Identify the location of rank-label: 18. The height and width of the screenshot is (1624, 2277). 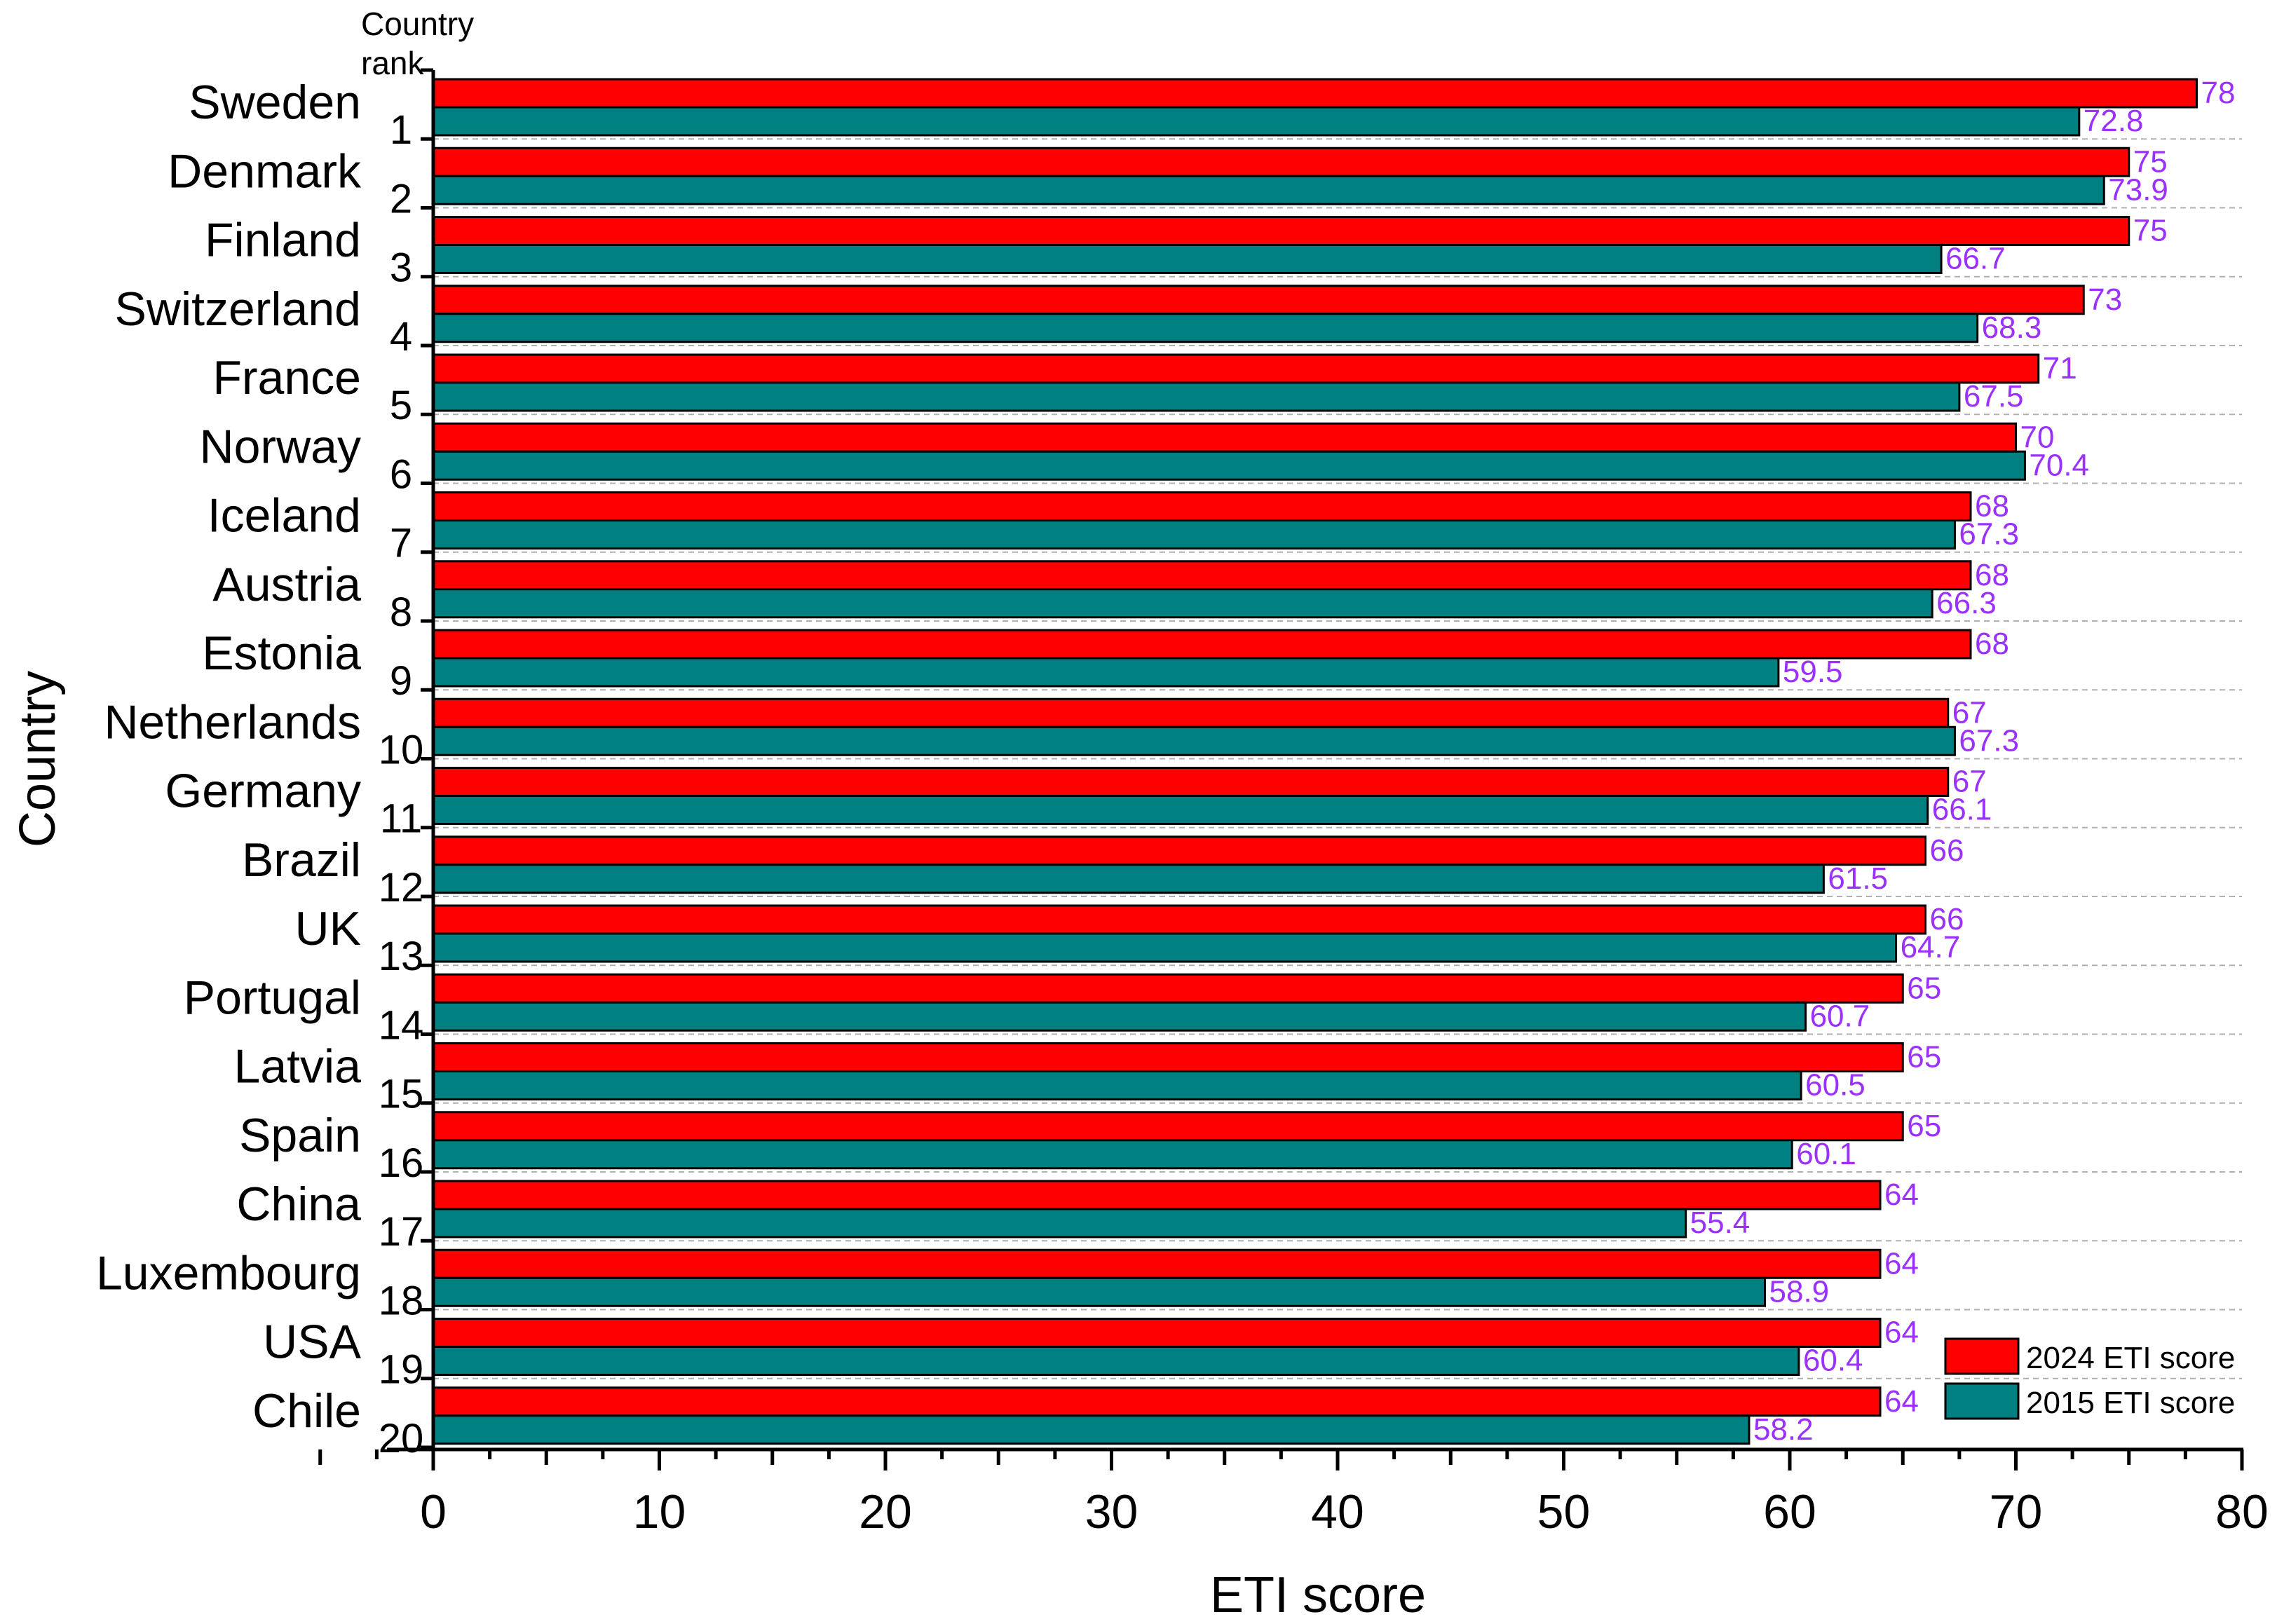
(401, 1300).